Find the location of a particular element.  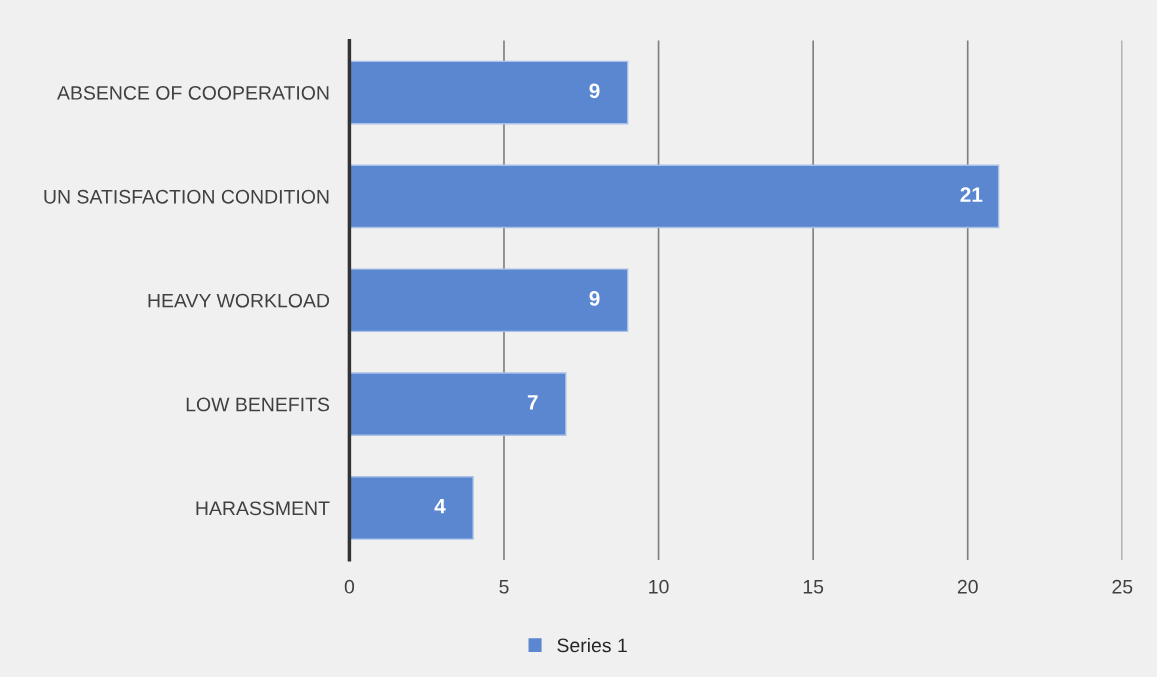

y-tick-label: HEAVY WORKLOAD is located at coordinates (239, 300).